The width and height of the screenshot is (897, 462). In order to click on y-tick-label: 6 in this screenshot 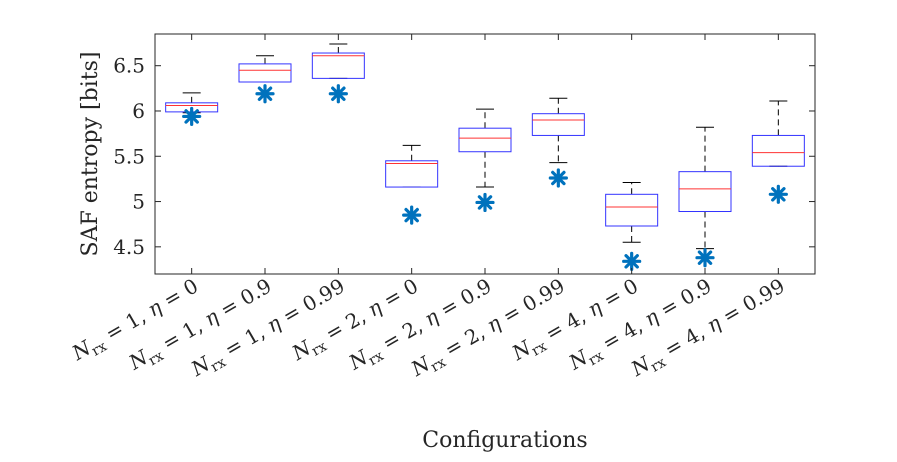, I will do `click(138, 111)`.